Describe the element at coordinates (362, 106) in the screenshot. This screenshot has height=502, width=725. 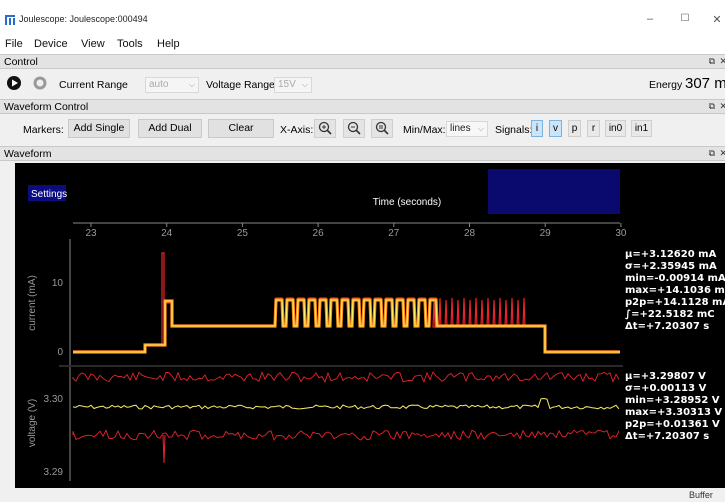
I see `waveform-control-header: Waveform Control ⧉ ✕` at that location.